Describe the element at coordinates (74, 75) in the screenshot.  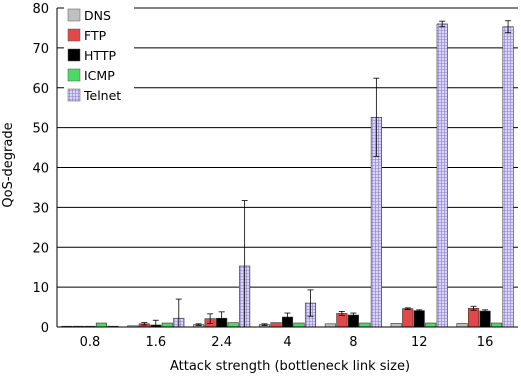
I see `legend-swatch-icmp` at that location.